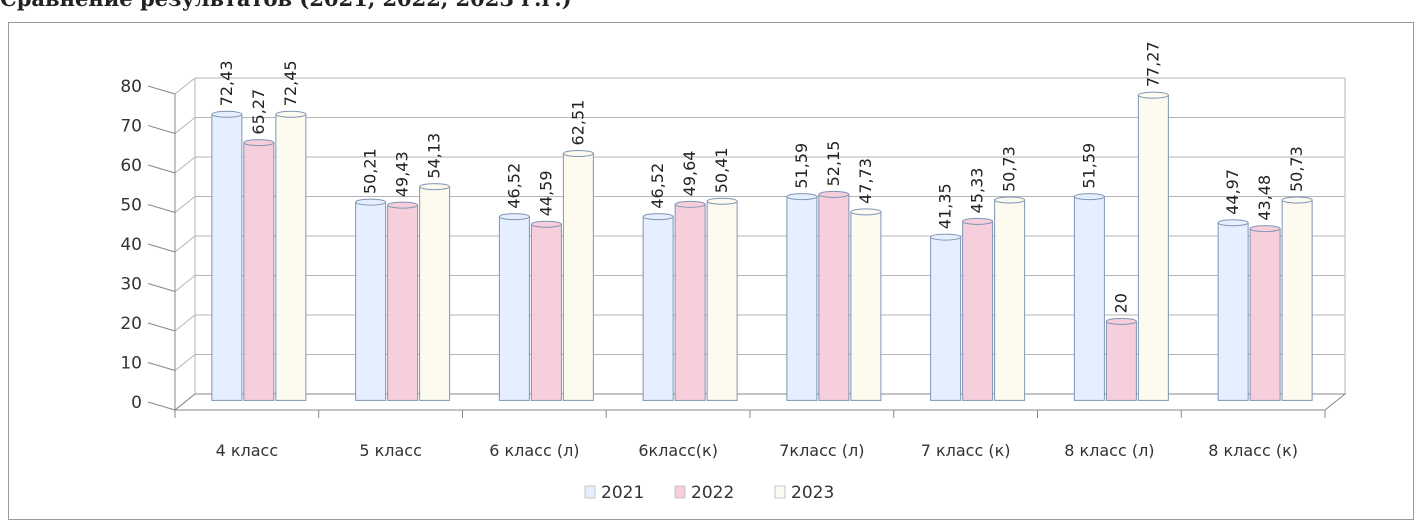  Describe the element at coordinates (812, 493) in the screenshot. I see `legend-label-2023: 2023` at that location.